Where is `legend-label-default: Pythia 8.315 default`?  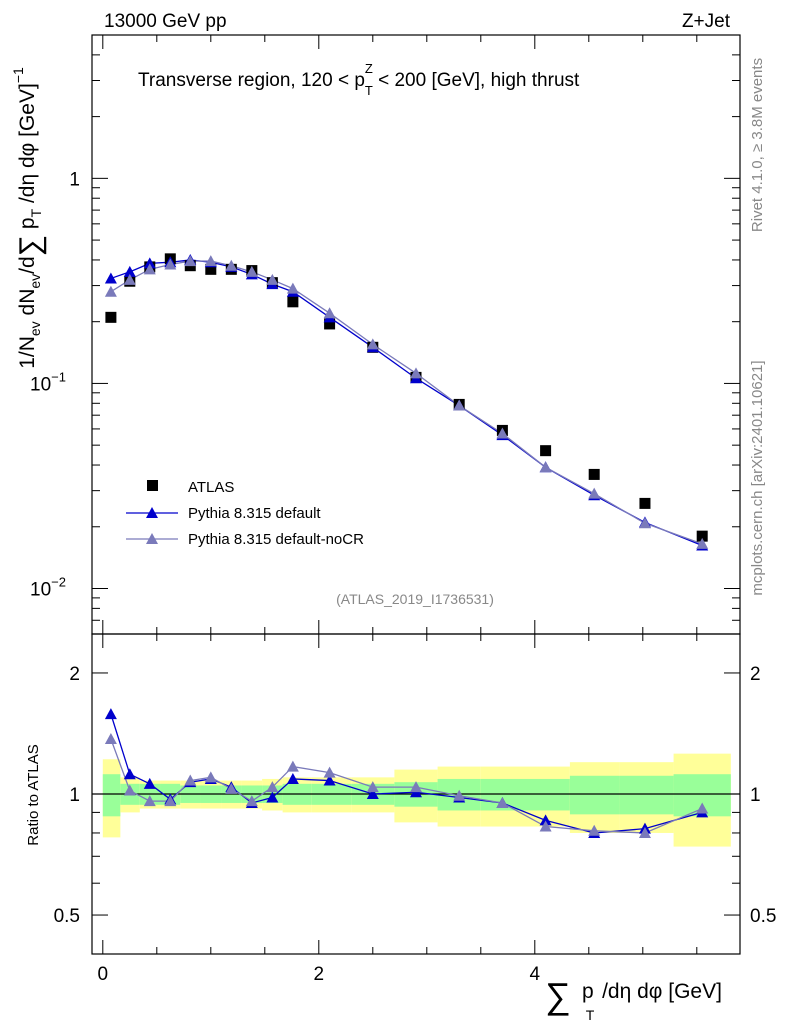
legend-label-default: Pythia 8.315 default is located at coordinates (254, 513).